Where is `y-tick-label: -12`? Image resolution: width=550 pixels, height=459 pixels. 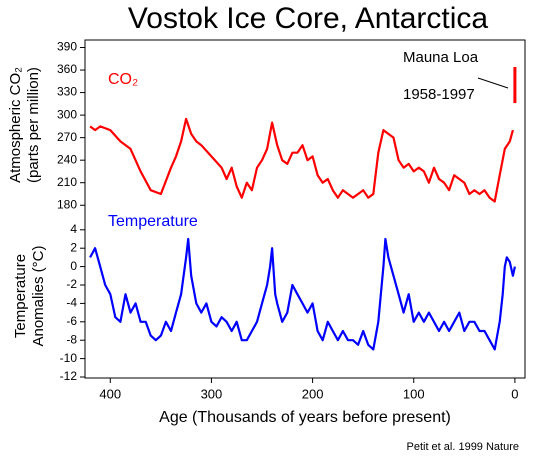 y-tick-label: -12 is located at coordinates (69, 376).